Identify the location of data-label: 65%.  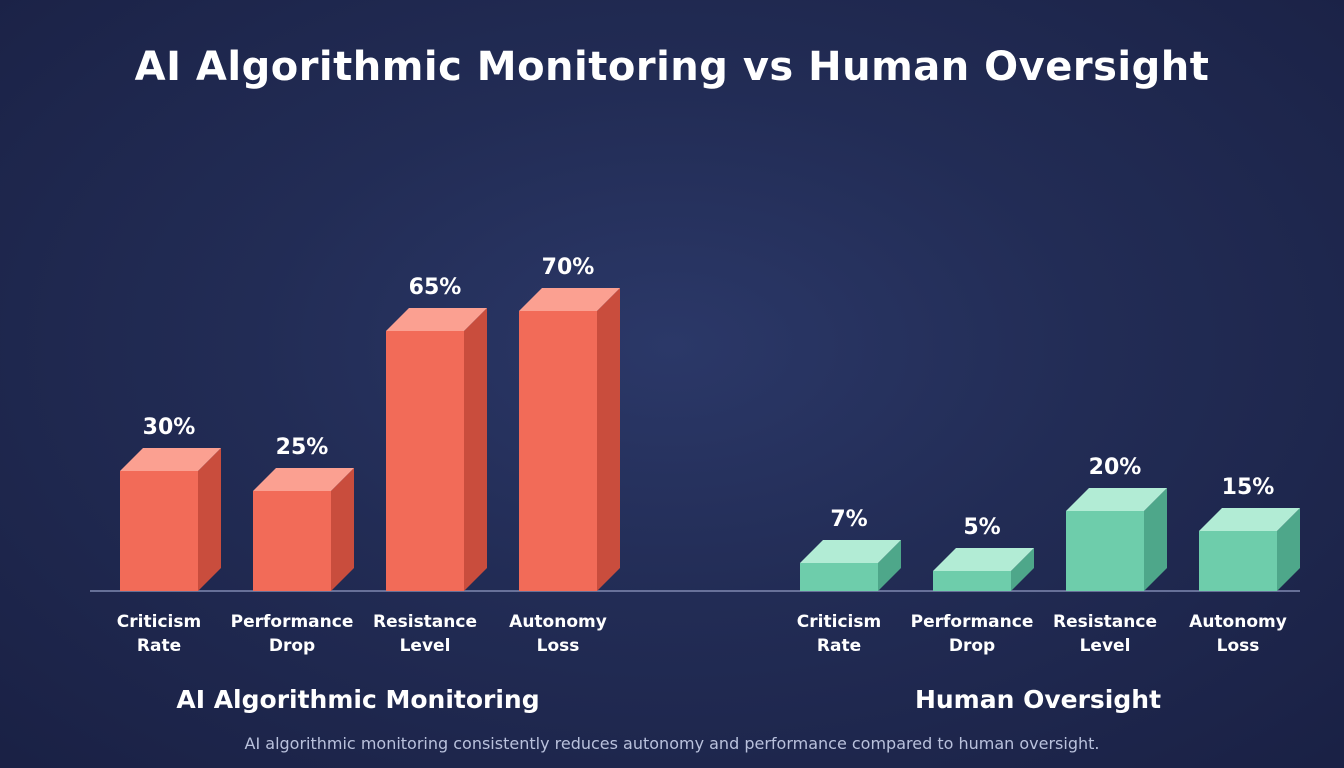
(435, 287).